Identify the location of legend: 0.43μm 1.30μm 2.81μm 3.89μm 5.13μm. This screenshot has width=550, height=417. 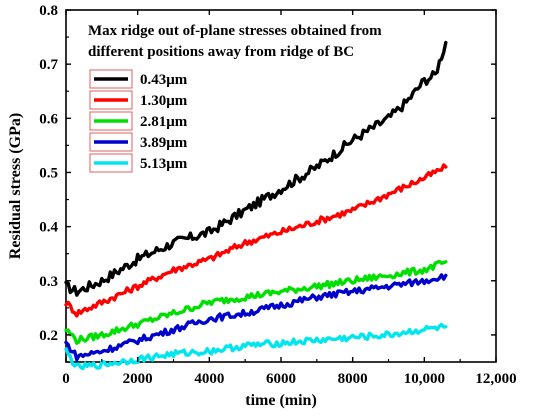
(138, 121).